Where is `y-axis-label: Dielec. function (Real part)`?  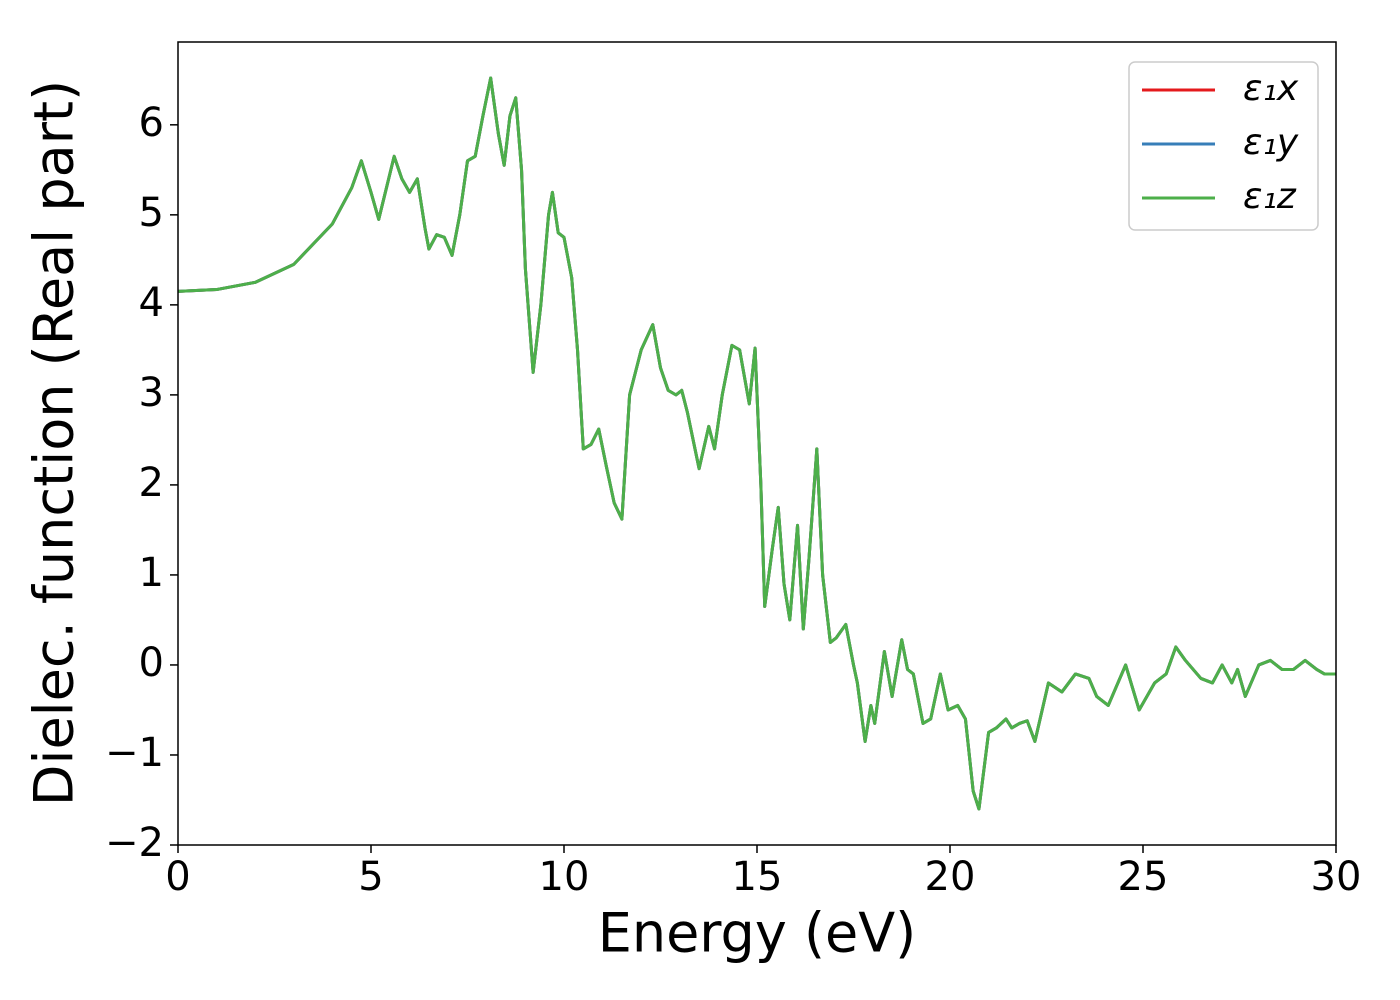 y-axis-label: Dielec. function (Real part) is located at coordinates (54, 443).